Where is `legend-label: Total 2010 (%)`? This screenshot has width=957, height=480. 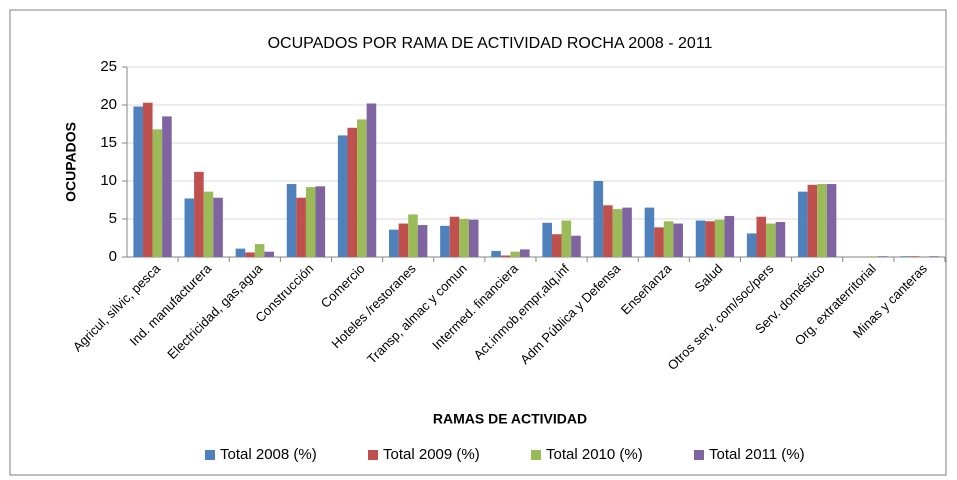
legend-label: Total 2010 (%) is located at coordinates (594, 454).